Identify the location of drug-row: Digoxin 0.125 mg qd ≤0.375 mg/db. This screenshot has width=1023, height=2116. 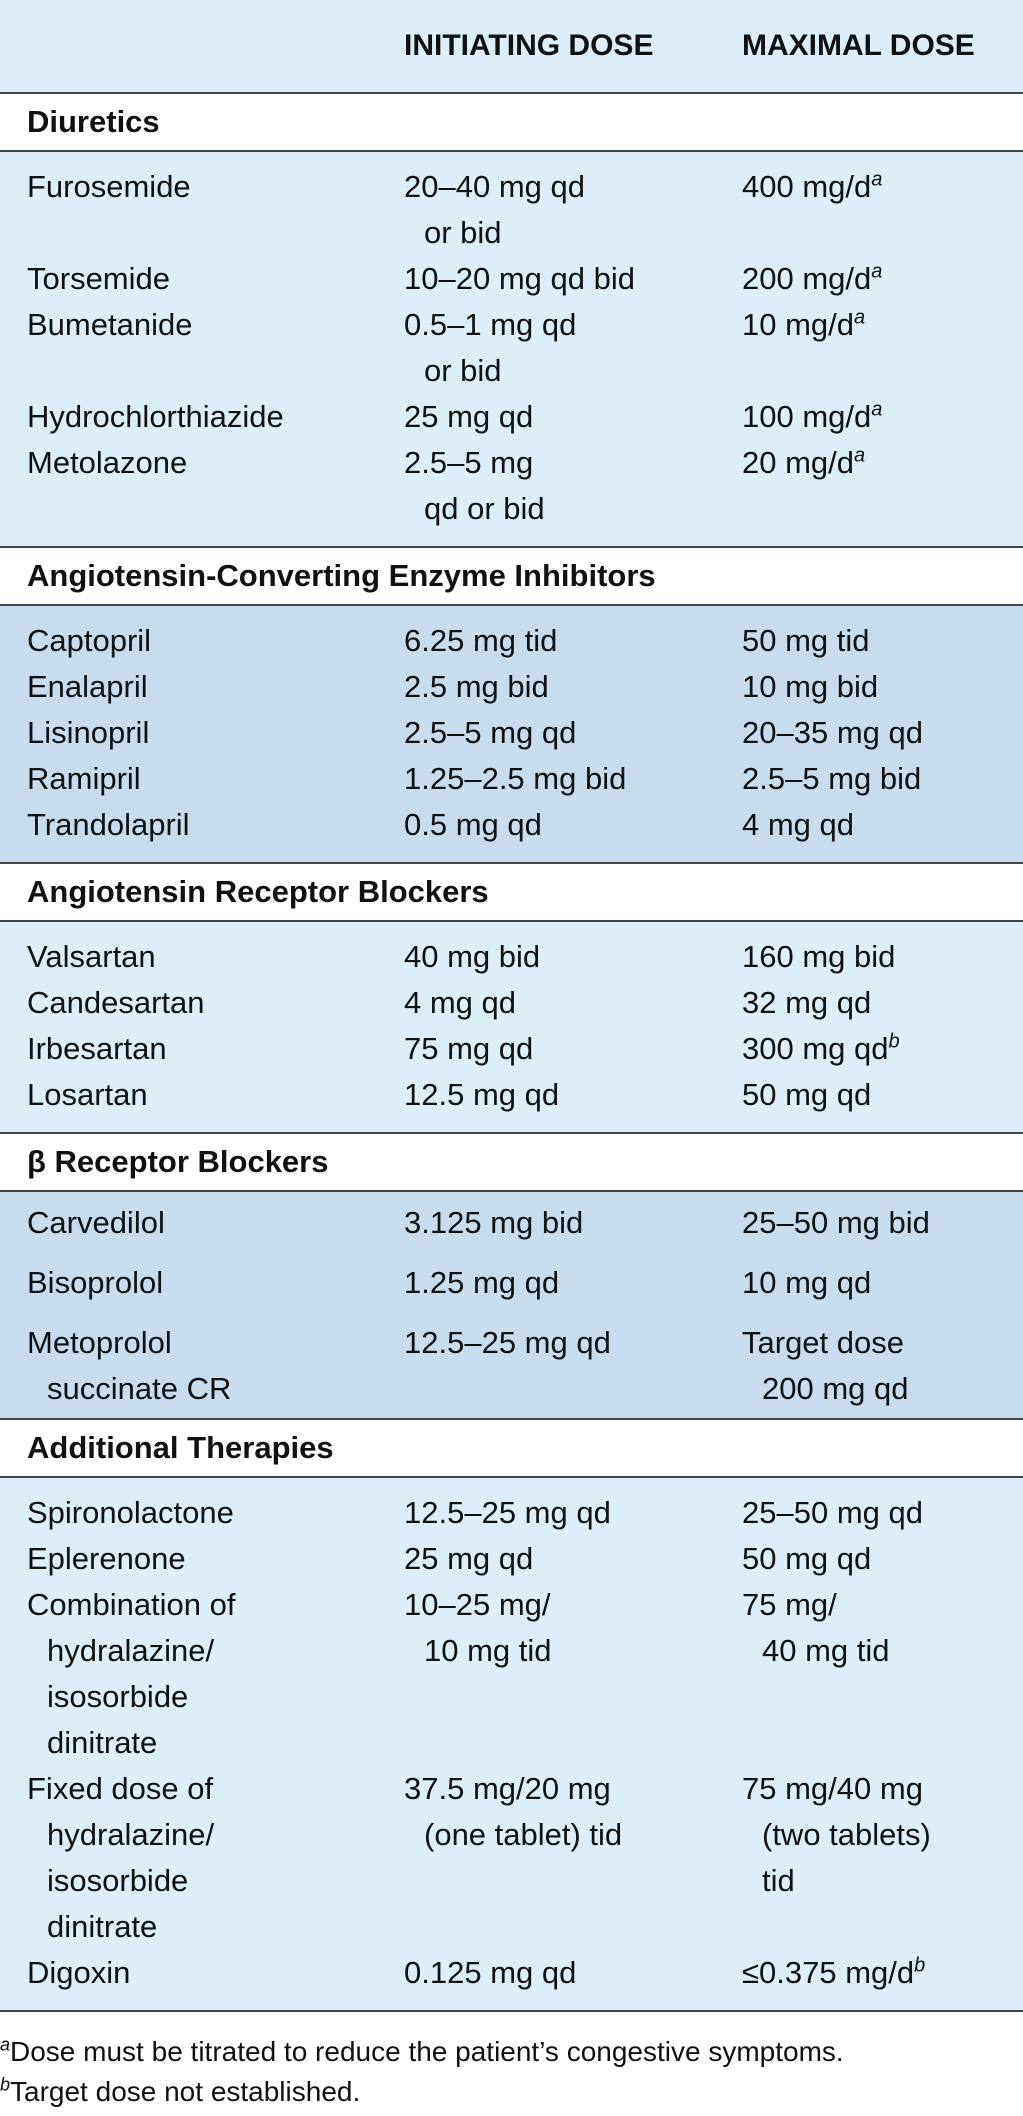
(511, 1981).